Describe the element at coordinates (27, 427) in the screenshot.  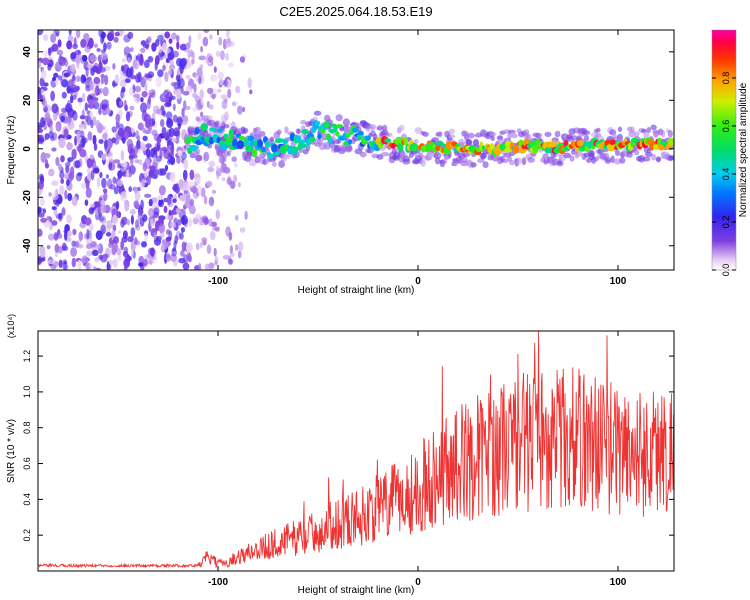
I see `snr-y-tick-label: 0.8` at that location.